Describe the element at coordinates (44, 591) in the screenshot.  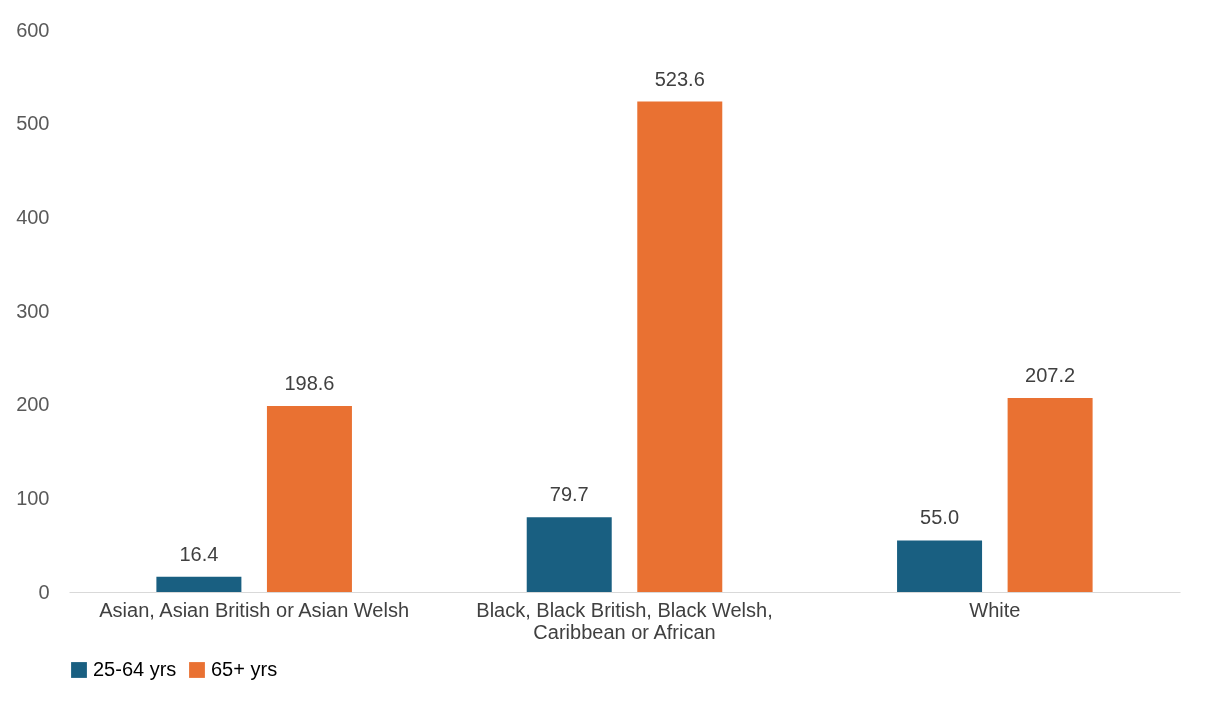
I see `y-tick-label: 0` at that location.